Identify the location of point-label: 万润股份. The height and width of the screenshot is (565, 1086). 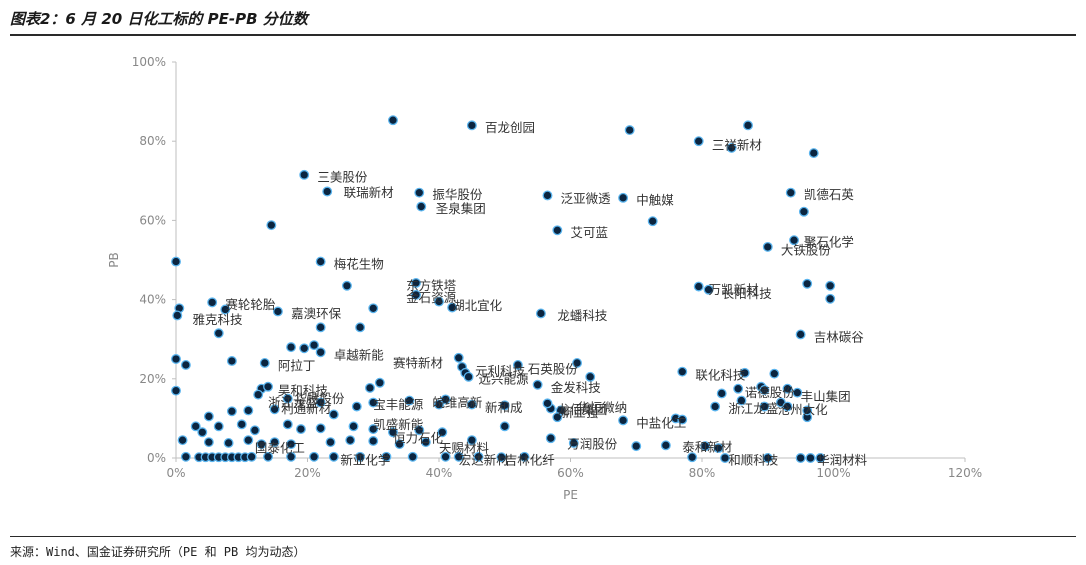
(592, 444).